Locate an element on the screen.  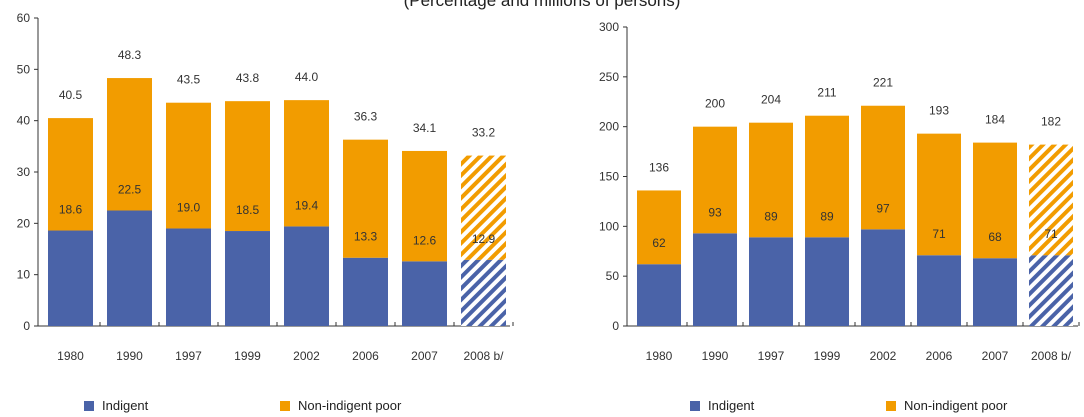
data-label-indigent: 93 is located at coordinates (715, 212).